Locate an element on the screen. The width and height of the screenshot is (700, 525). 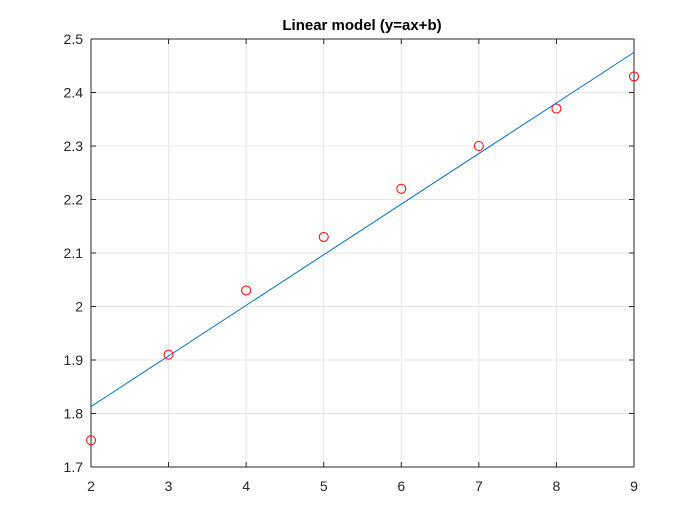
y-tick-label: 2 is located at coordinates (79, 307).